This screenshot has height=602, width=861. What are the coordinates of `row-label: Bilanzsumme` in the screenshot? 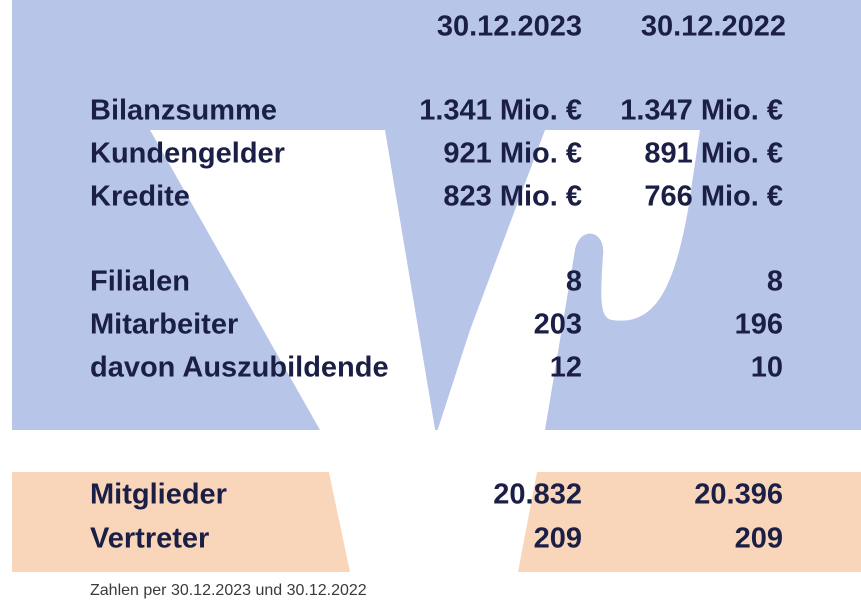 It's located at (183, 111).